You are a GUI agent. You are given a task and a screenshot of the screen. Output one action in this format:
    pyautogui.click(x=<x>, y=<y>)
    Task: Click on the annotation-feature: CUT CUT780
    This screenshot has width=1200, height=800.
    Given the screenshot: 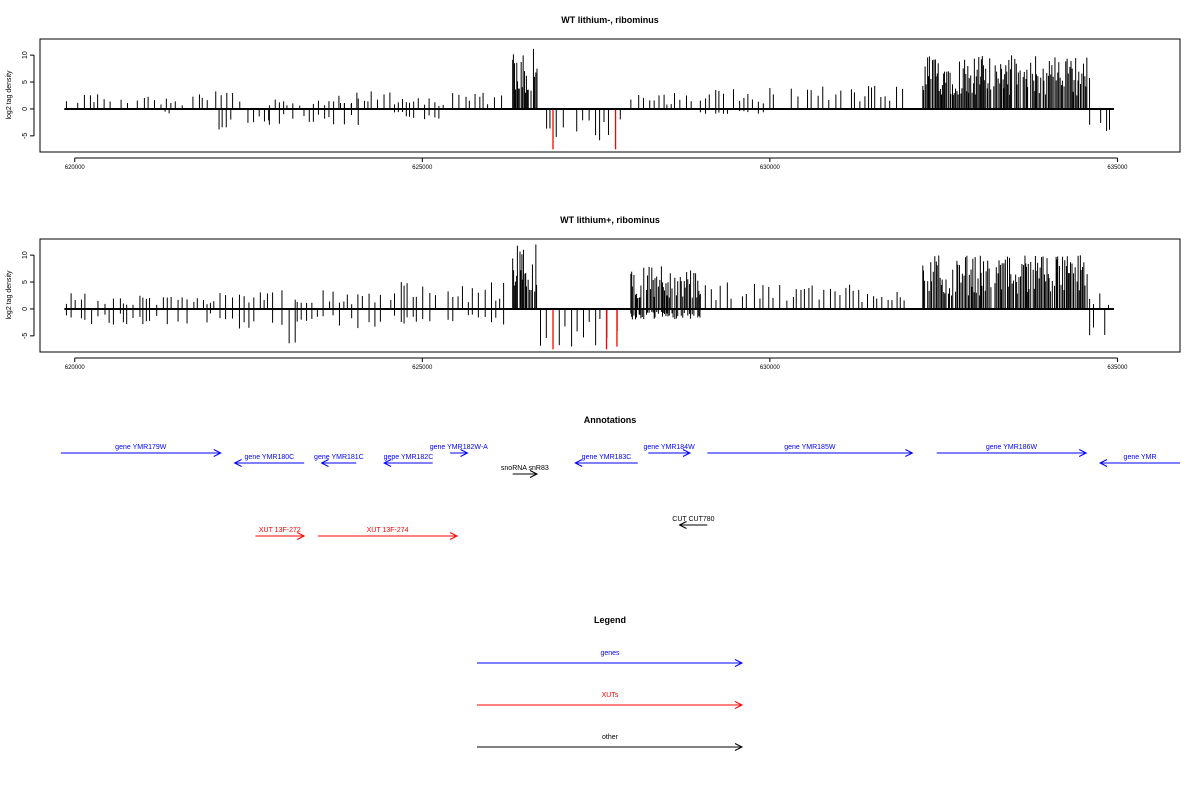 What is the action you would take?
    pyautogui.click(x=693, y=522)
    